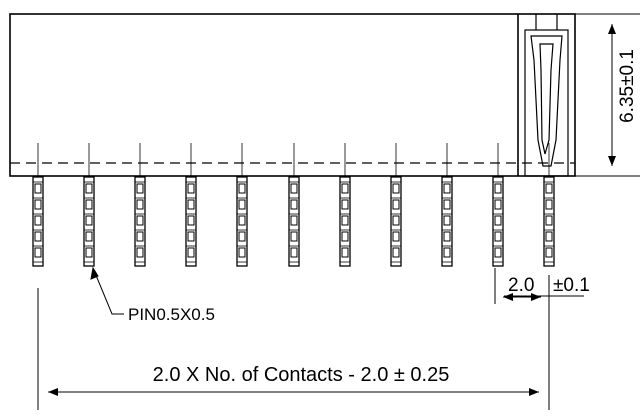 This screenshot has width=643, height=417. I want to click on height-dimension-label: 6.35±0.1, so click(627, 86).